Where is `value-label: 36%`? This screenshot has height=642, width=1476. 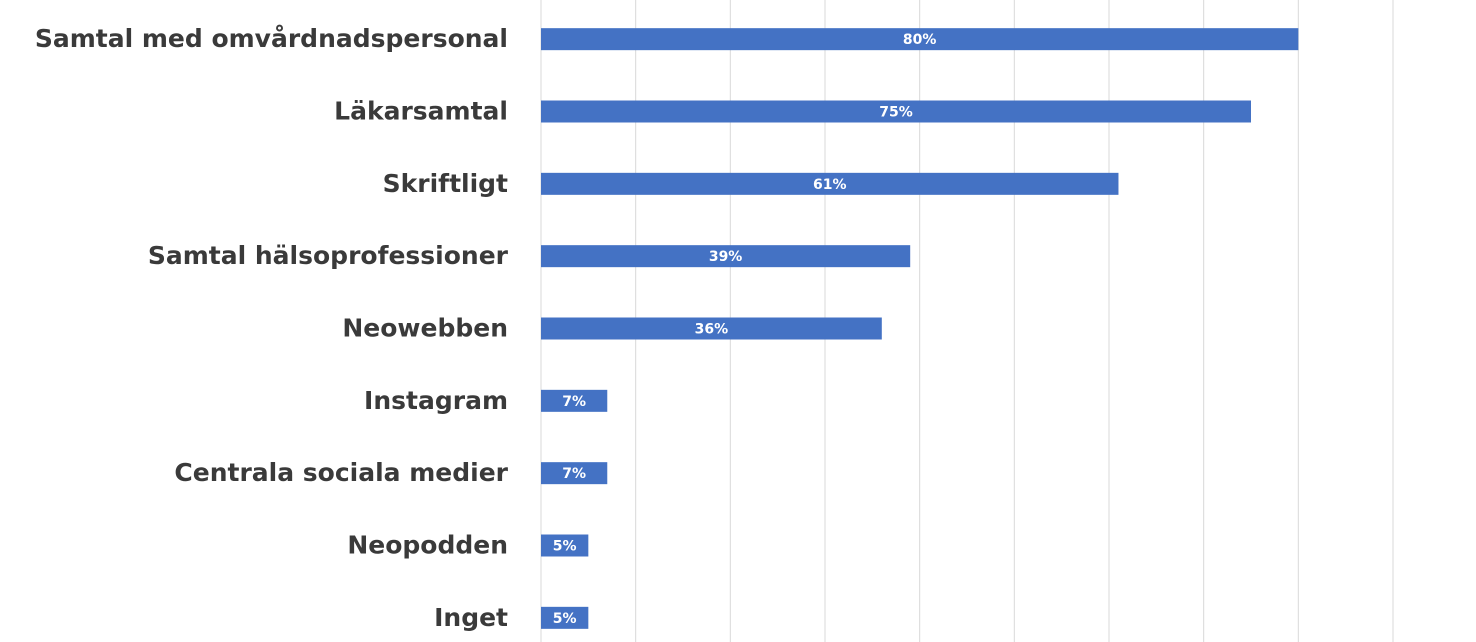 value-label: 36% is located at coordinates (712, 330).